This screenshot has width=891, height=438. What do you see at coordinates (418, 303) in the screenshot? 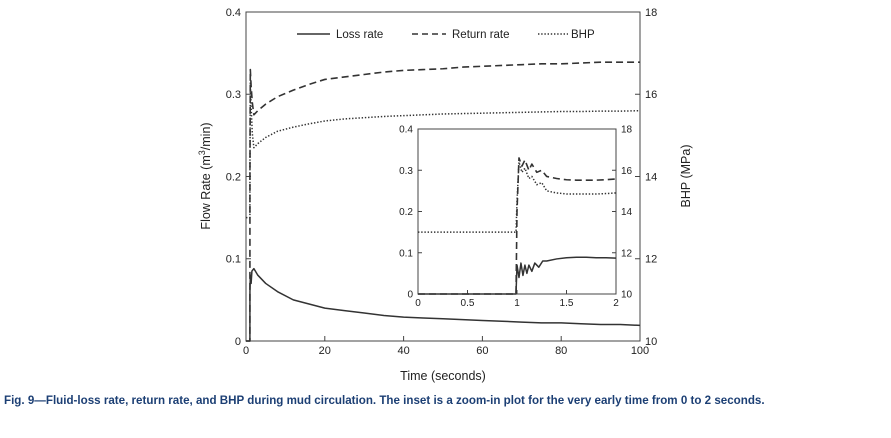
I see `inset-x-tick-label-0: 0` at bounding box center [418, 303].